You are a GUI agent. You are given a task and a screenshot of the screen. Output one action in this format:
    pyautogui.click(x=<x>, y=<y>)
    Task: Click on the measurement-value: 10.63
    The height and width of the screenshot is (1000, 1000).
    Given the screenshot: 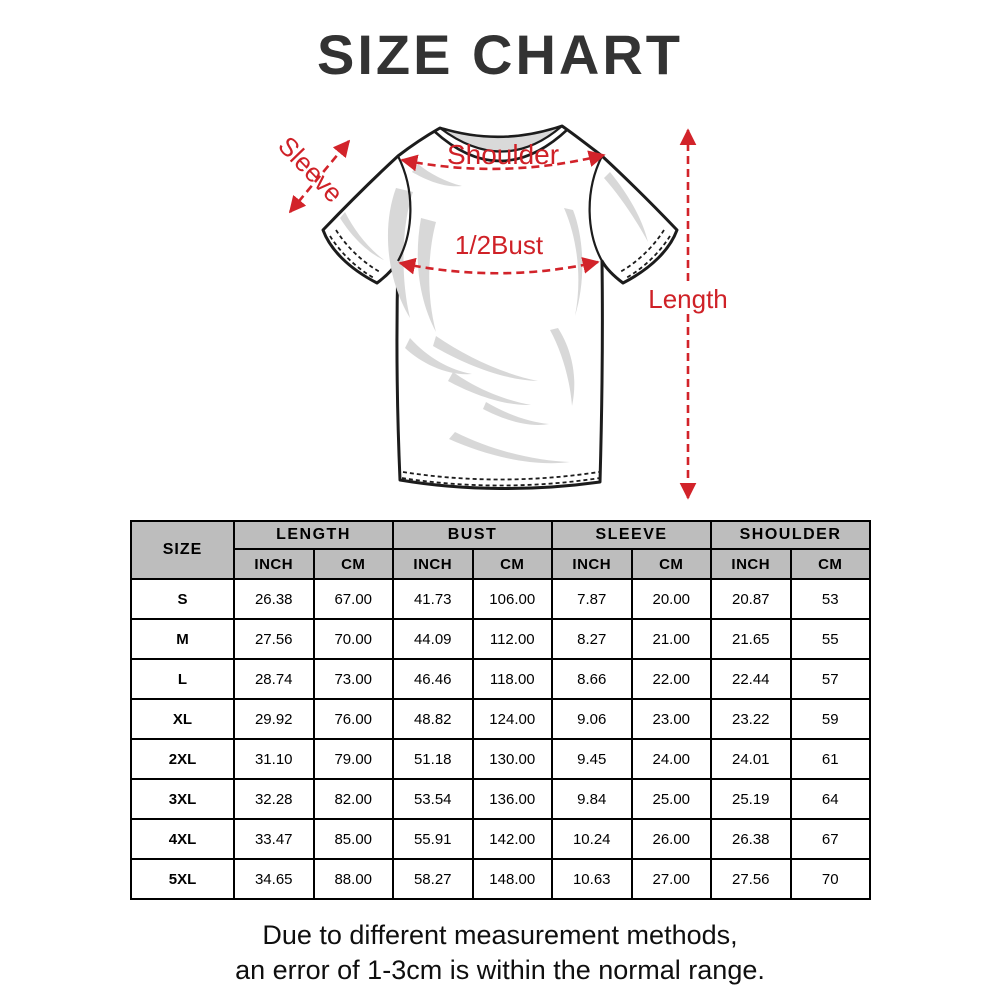 What is the action you would take?
    pyautogui.click(x=592, y=879)
    